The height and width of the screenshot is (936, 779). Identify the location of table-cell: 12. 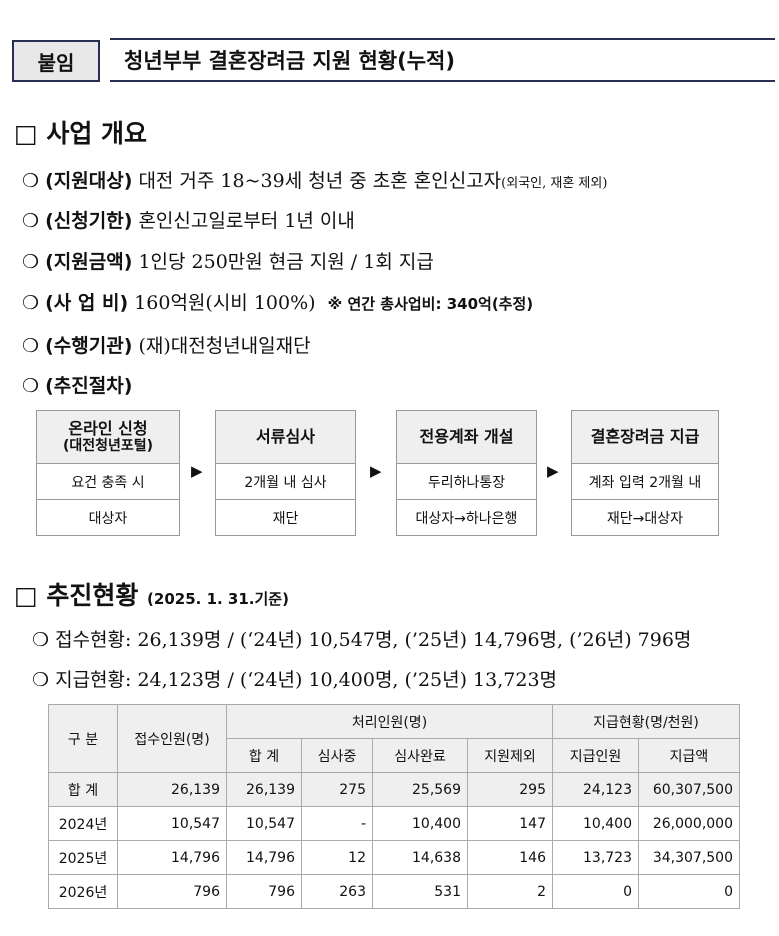
(337, 857).